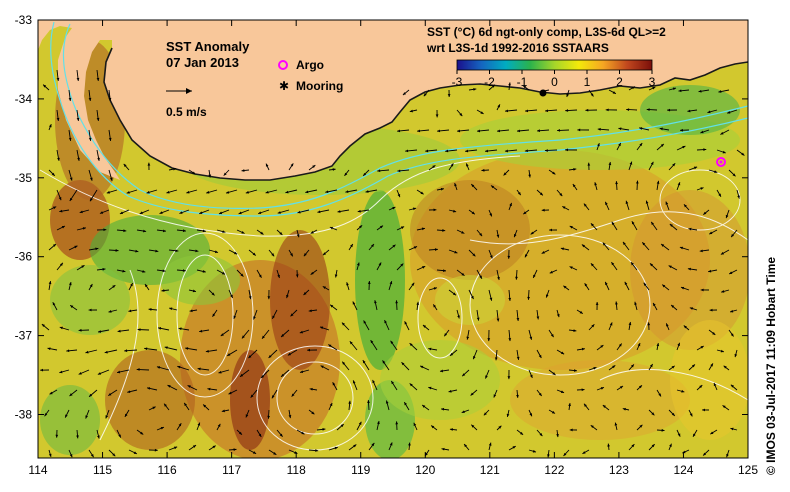  Describe the element at coordinates (24, 178) in the screenshot. I see `y-tick-label: -35` at that location.